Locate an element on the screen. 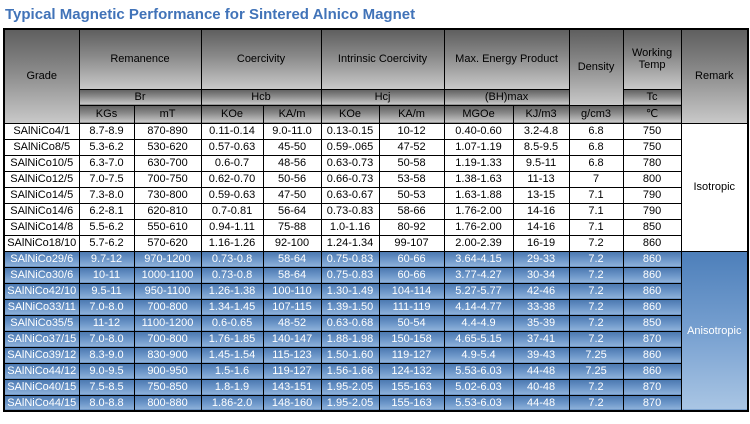 The width and height of the screenshot is (750, 424). value-cell: 750 is located at coordinates (652, 131).